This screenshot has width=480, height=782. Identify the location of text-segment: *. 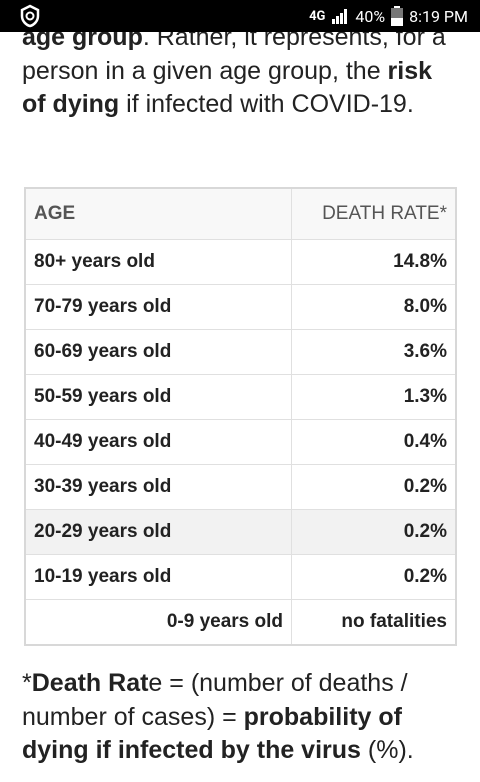
(27, 683).